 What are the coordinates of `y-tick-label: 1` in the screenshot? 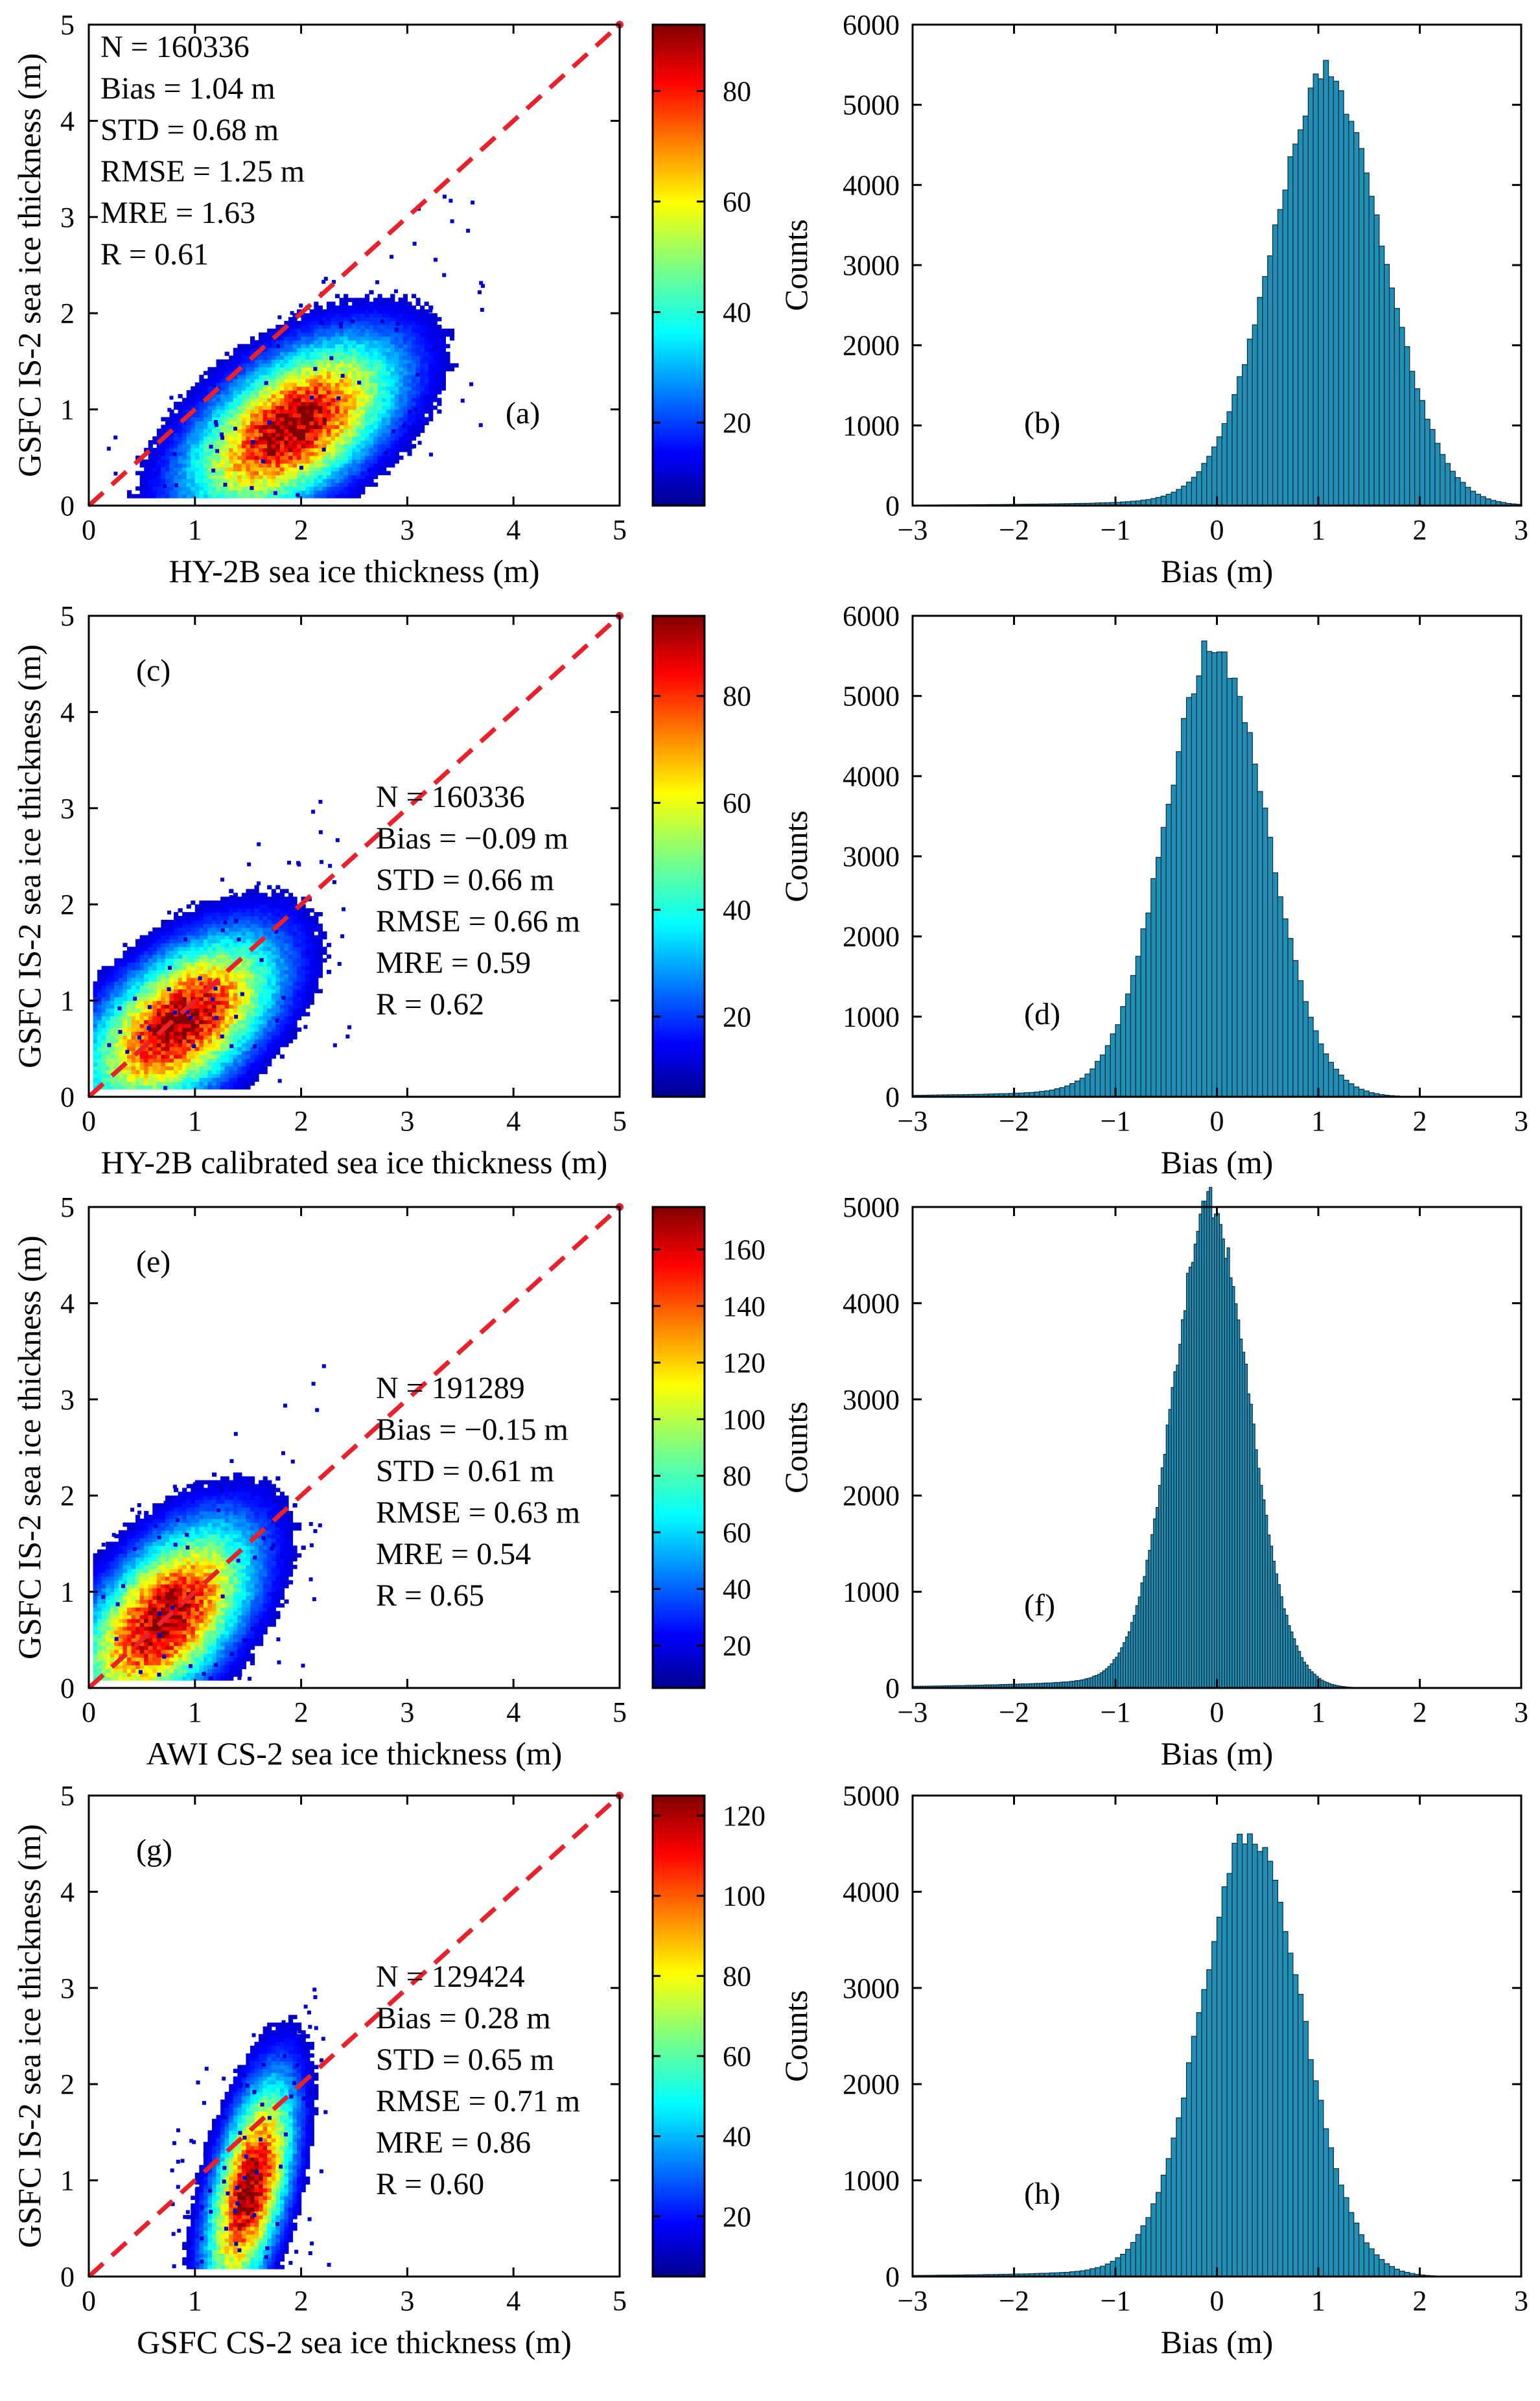 It's located at (67, 410).